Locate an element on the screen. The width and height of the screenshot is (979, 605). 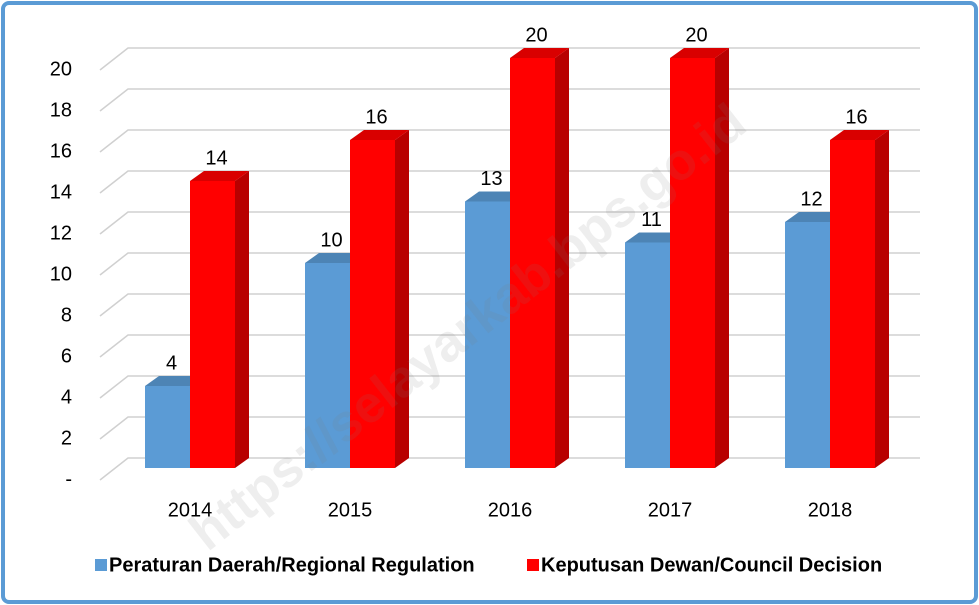
x-tick-label: 2016 is located at coordinates (510, 510).